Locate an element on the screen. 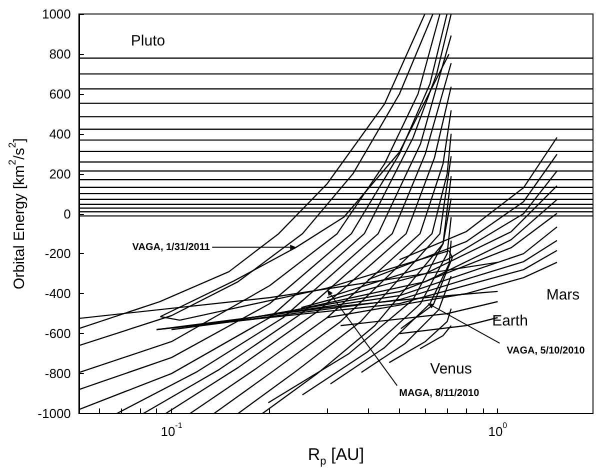 The height and width of the screenshot is (472, 600). y-axis-title: Orbital Energy [km2/s2] is located at coordinates (18, 214).